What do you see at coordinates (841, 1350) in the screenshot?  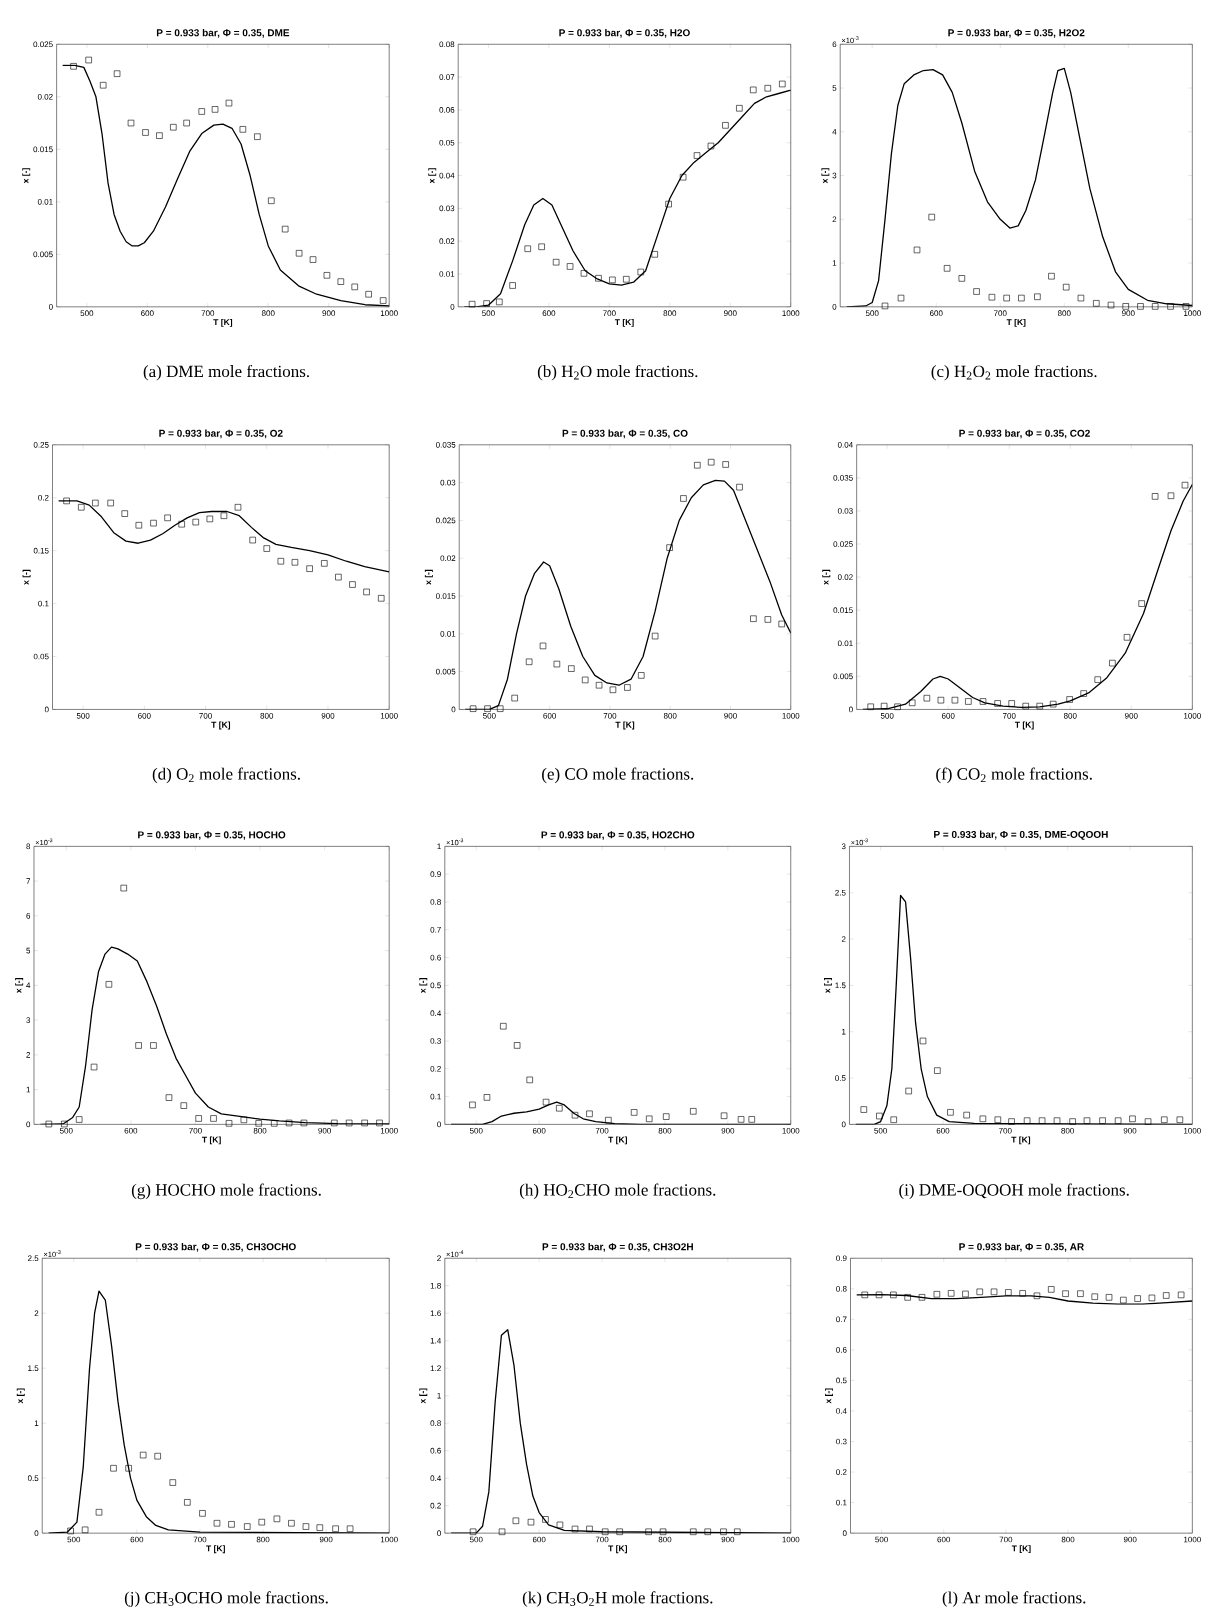 I see `y-tick-label: 0.6` at bounding box center [841, 1350].